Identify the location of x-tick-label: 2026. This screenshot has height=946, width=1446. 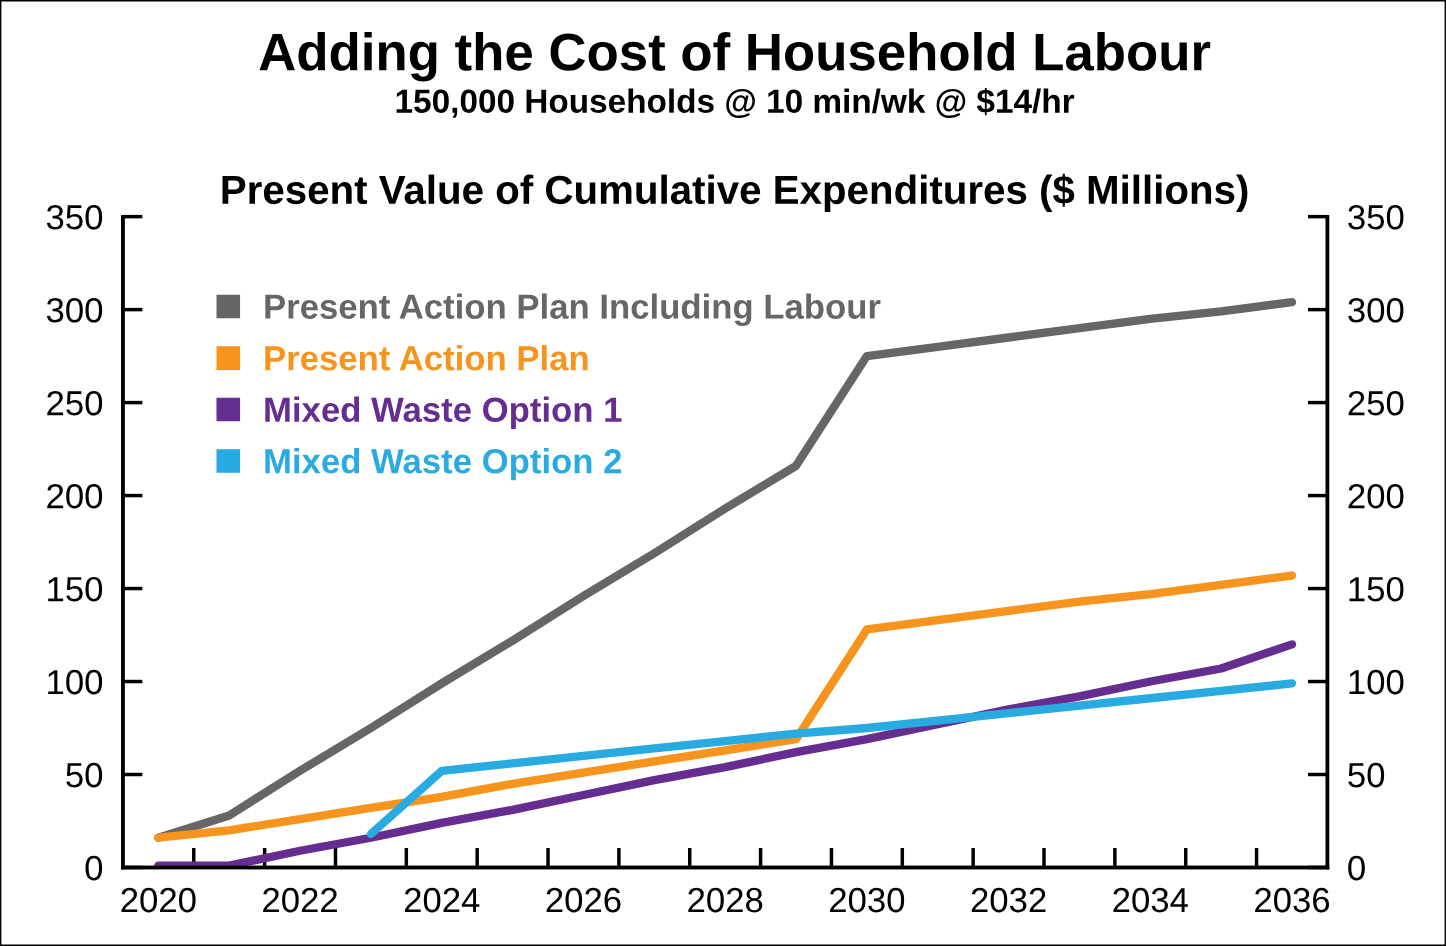
(583, 900).